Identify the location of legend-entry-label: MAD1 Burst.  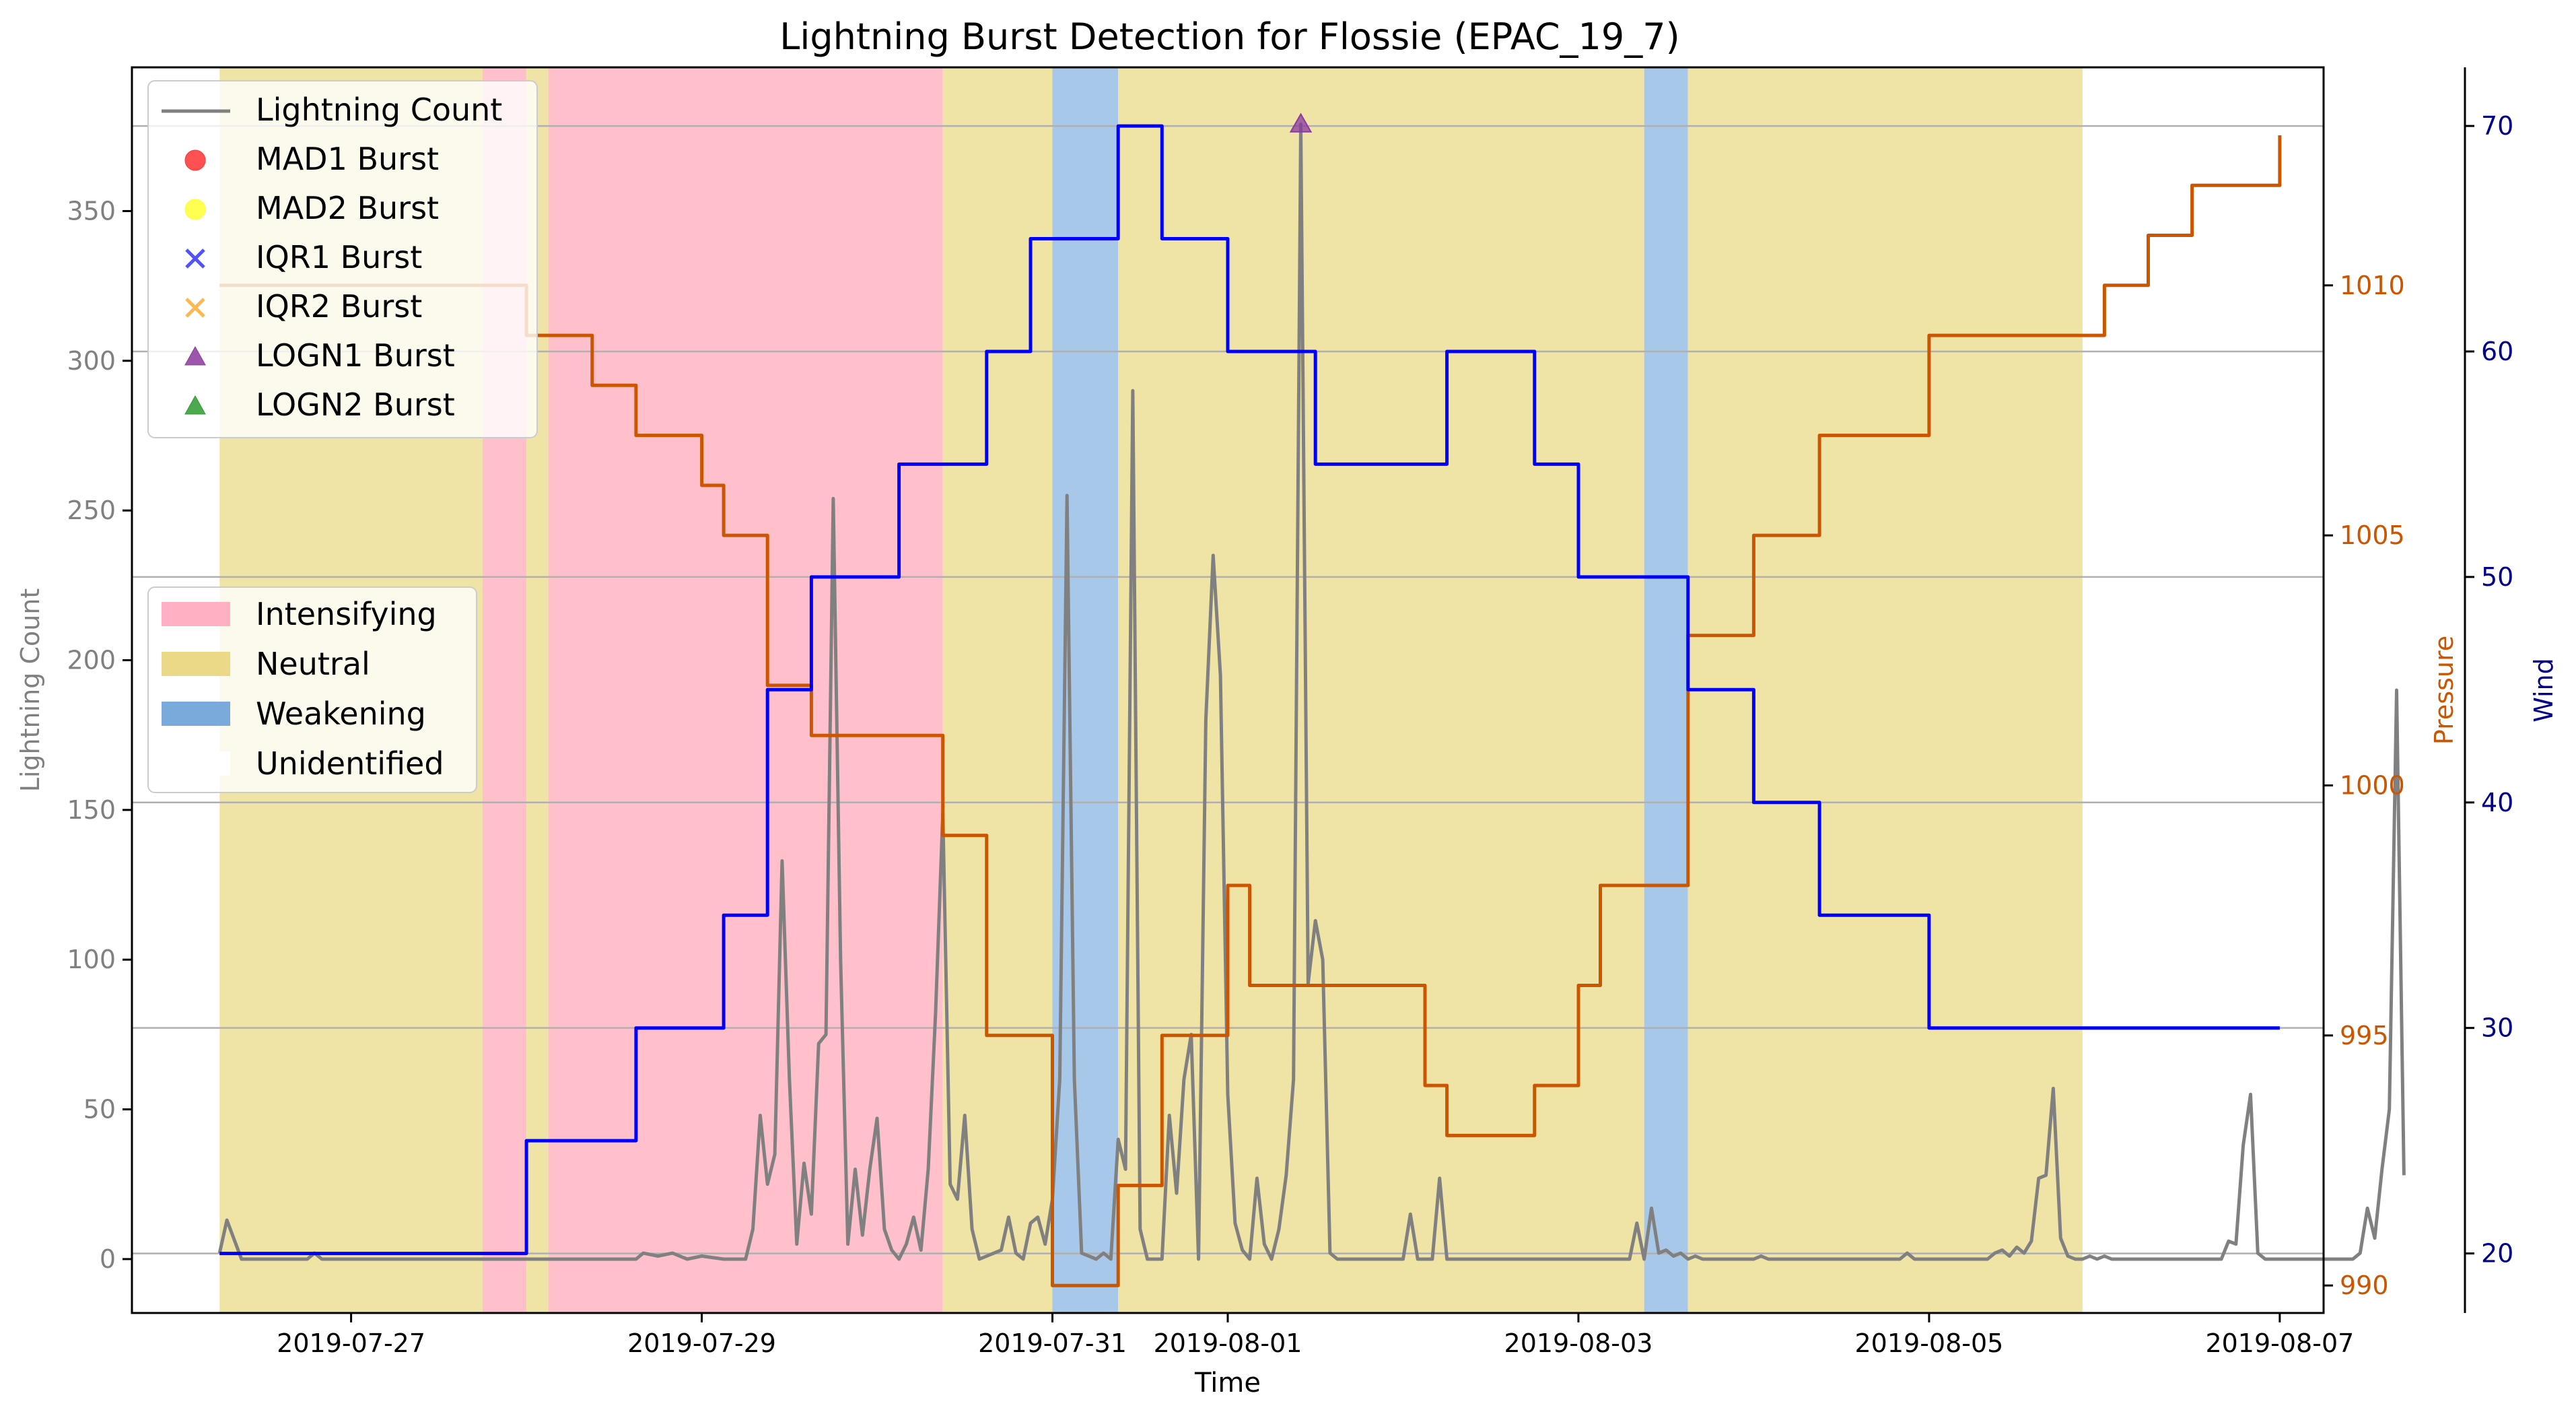
(347, 159).